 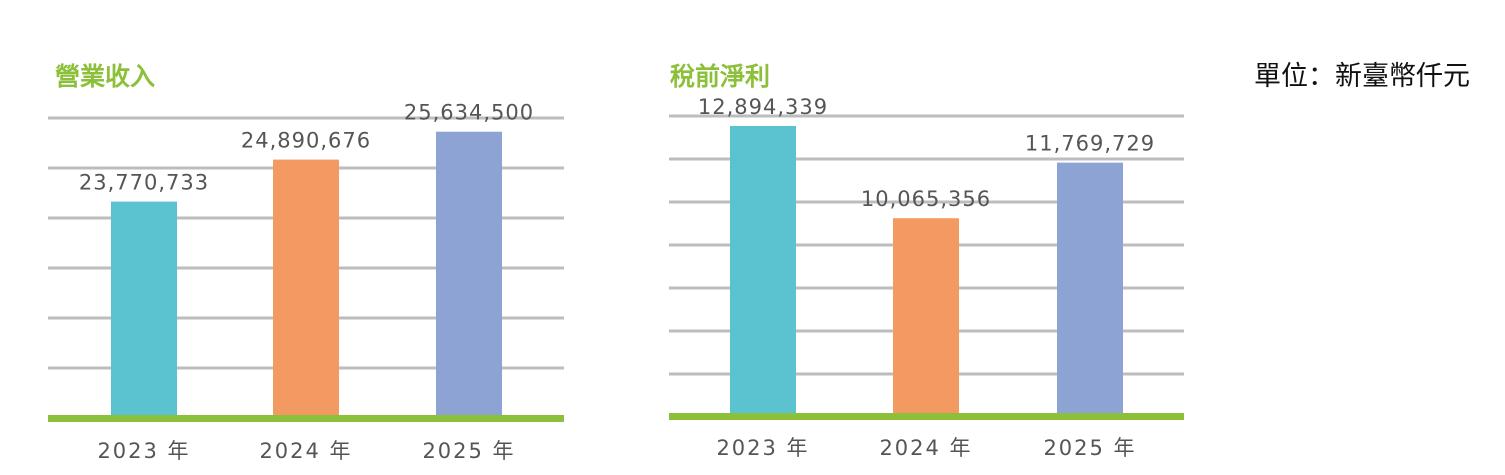 I want to click on data-label: 10,065,356, so click(x=926, y=199).